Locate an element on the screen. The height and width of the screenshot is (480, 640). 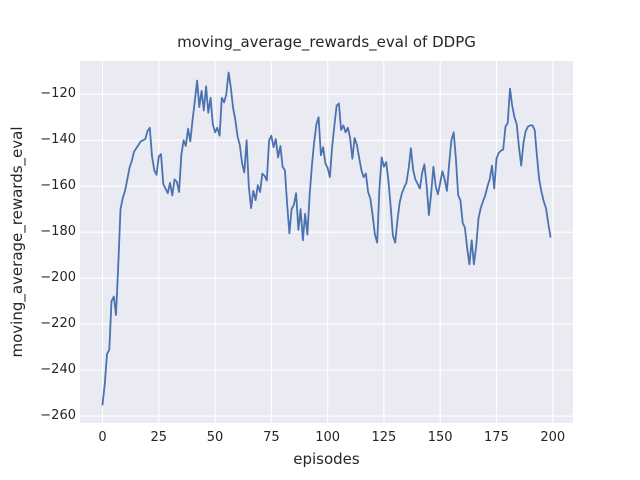
chart-title: moving_average_rewards_eval of DDPG is located at coordinates (326, 42).